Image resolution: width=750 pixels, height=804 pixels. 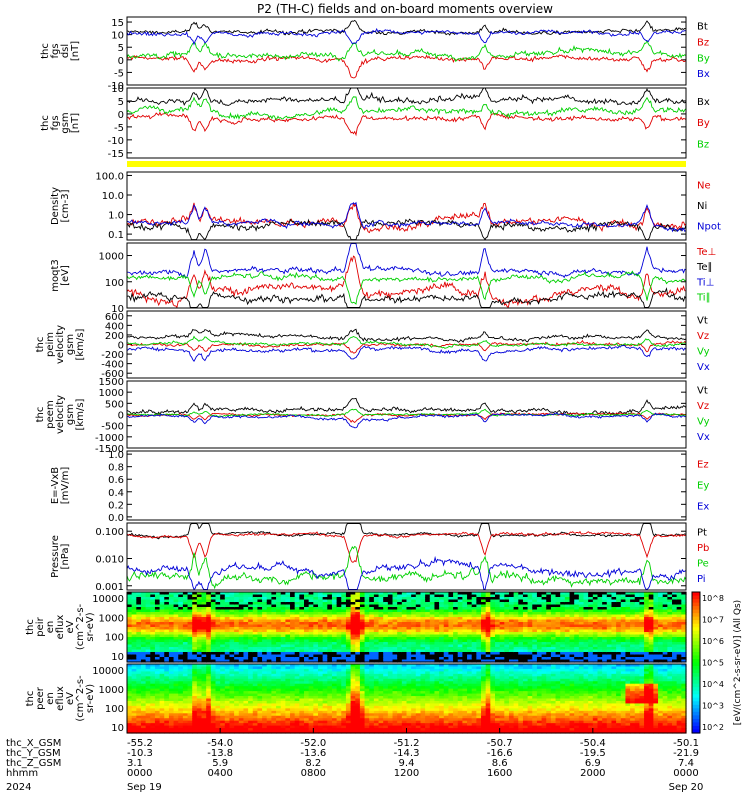 What do you see at coordinates (701, 579) in the screenshot?
I see `legend-entry: Pi` at bounding box center [701, 579].